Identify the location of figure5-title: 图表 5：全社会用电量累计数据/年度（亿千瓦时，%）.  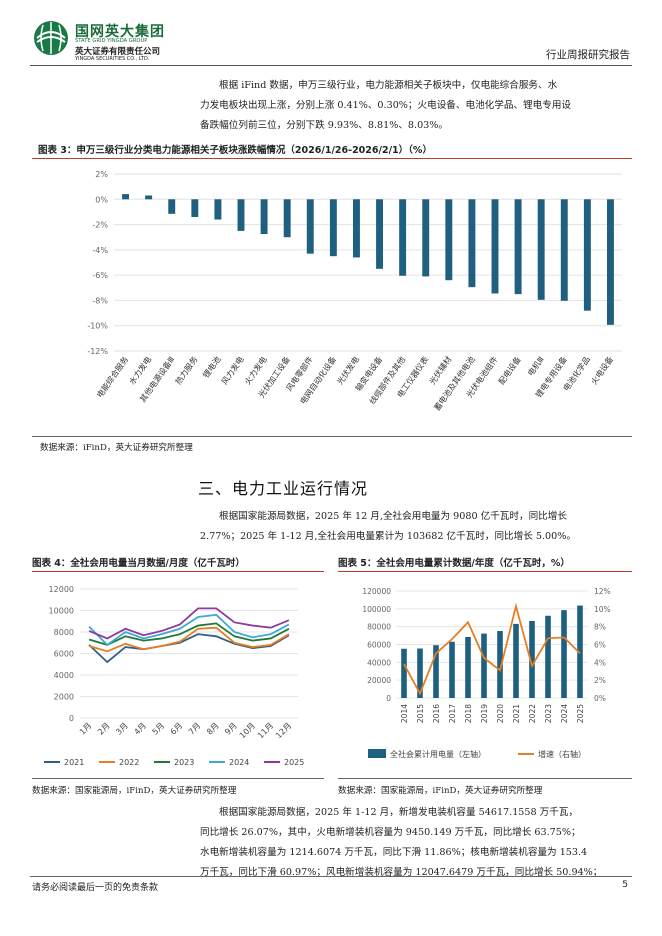
(454, 563).